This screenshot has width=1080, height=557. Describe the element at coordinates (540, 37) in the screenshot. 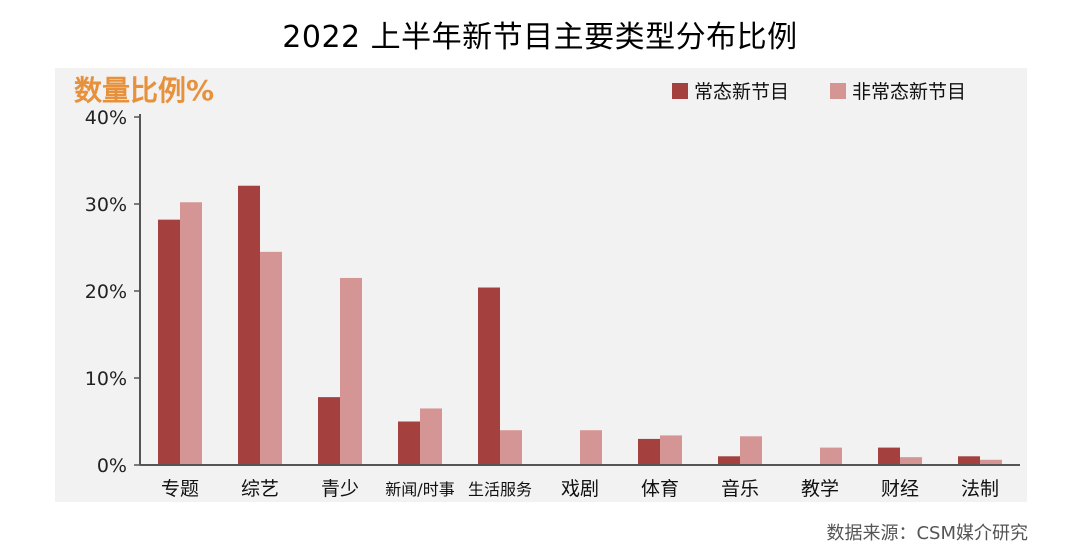

I see `page-title: 2022 上半年新节目主要类型分布比例` at that location.